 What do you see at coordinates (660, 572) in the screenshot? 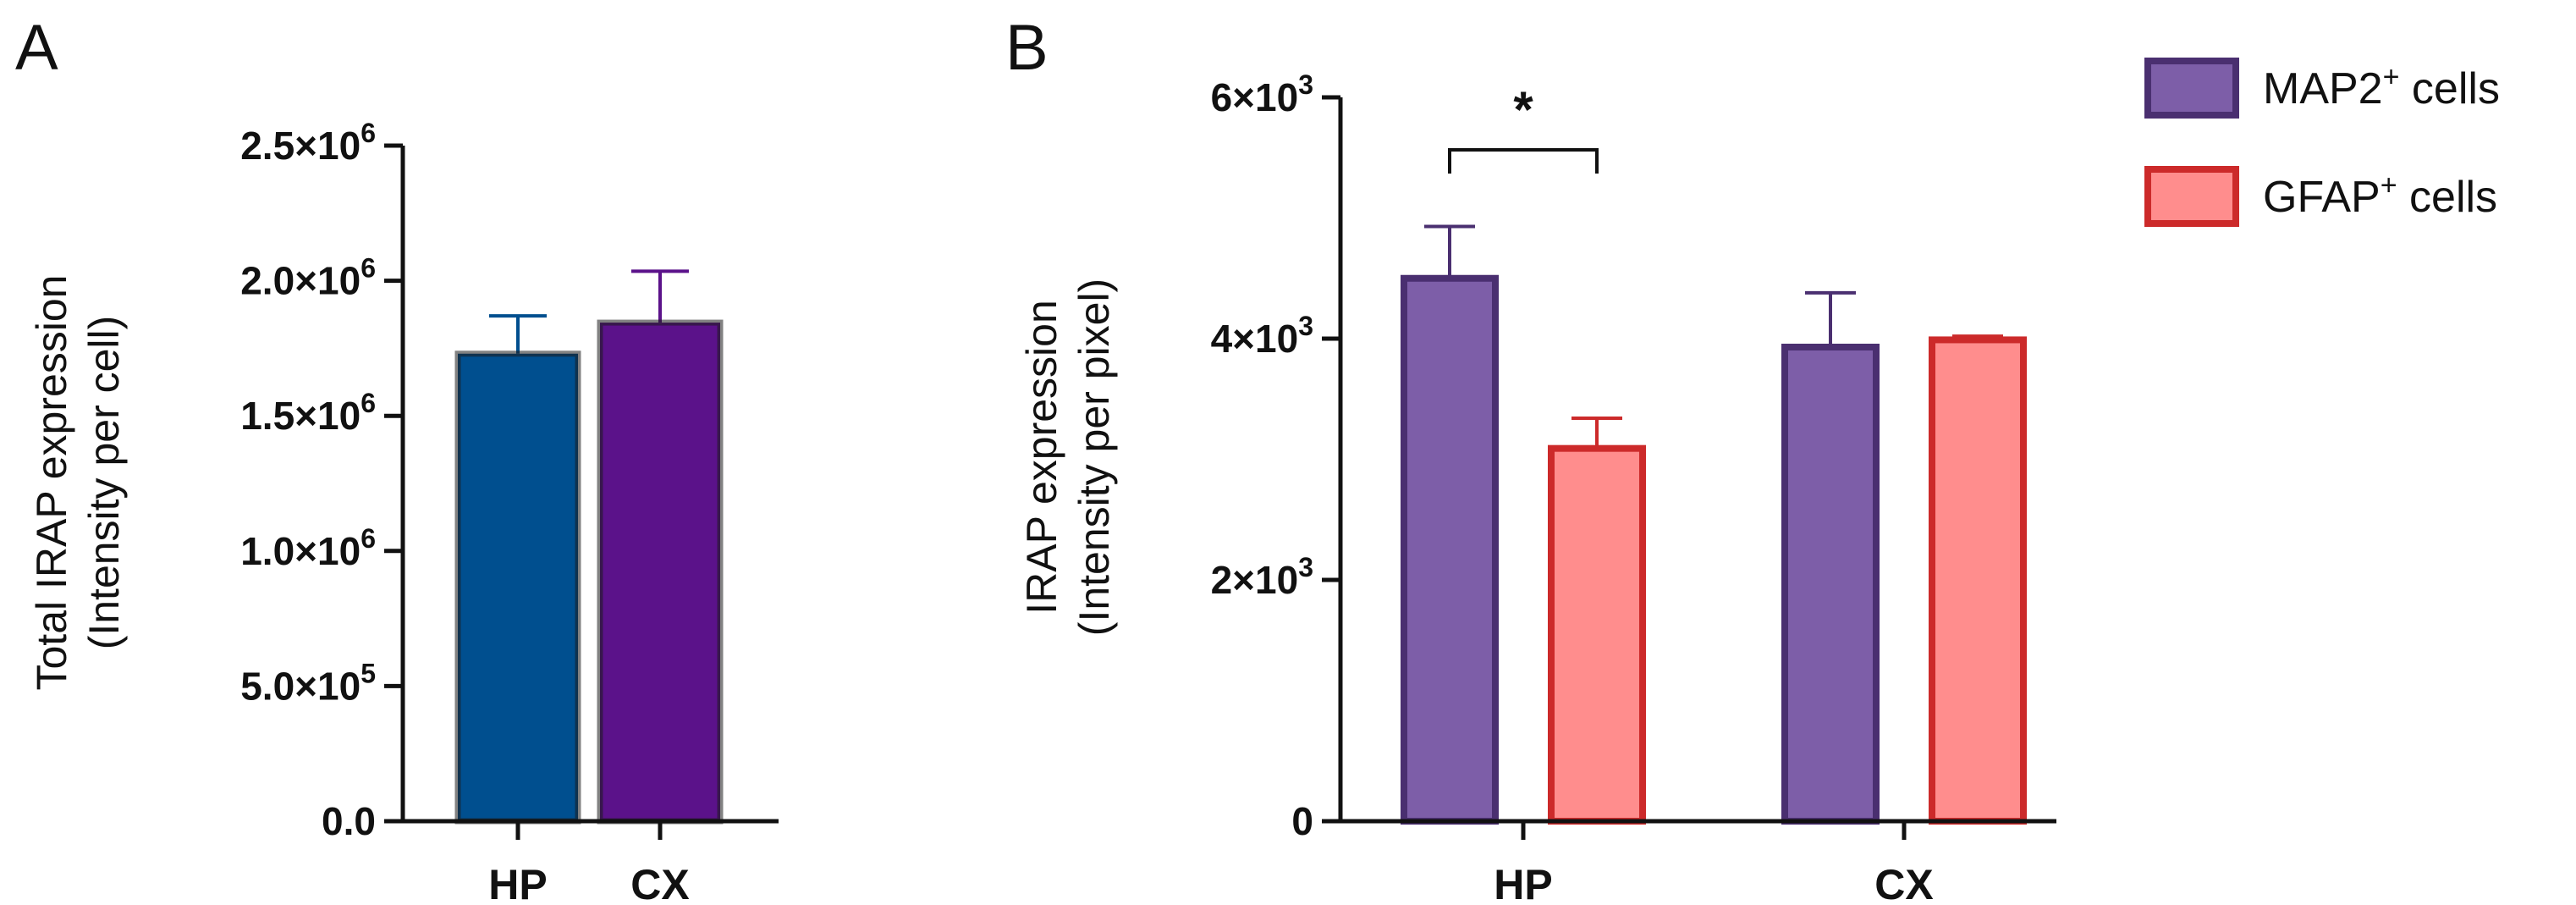
I see `bar-a-cx` at bounding box center [660, 572].